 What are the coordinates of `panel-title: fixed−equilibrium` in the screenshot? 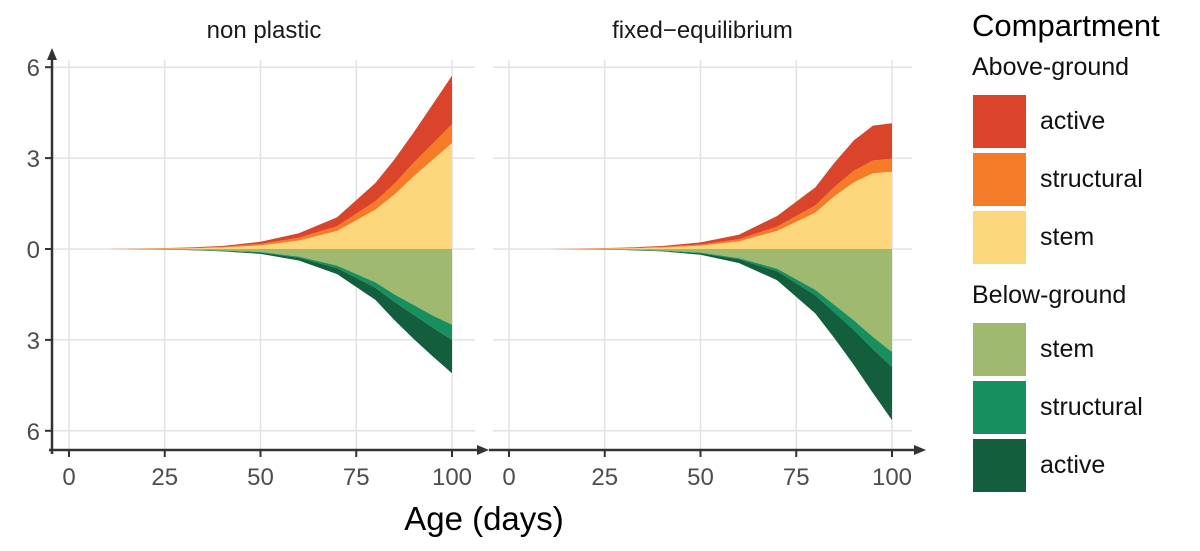 It's located at (702, 30).